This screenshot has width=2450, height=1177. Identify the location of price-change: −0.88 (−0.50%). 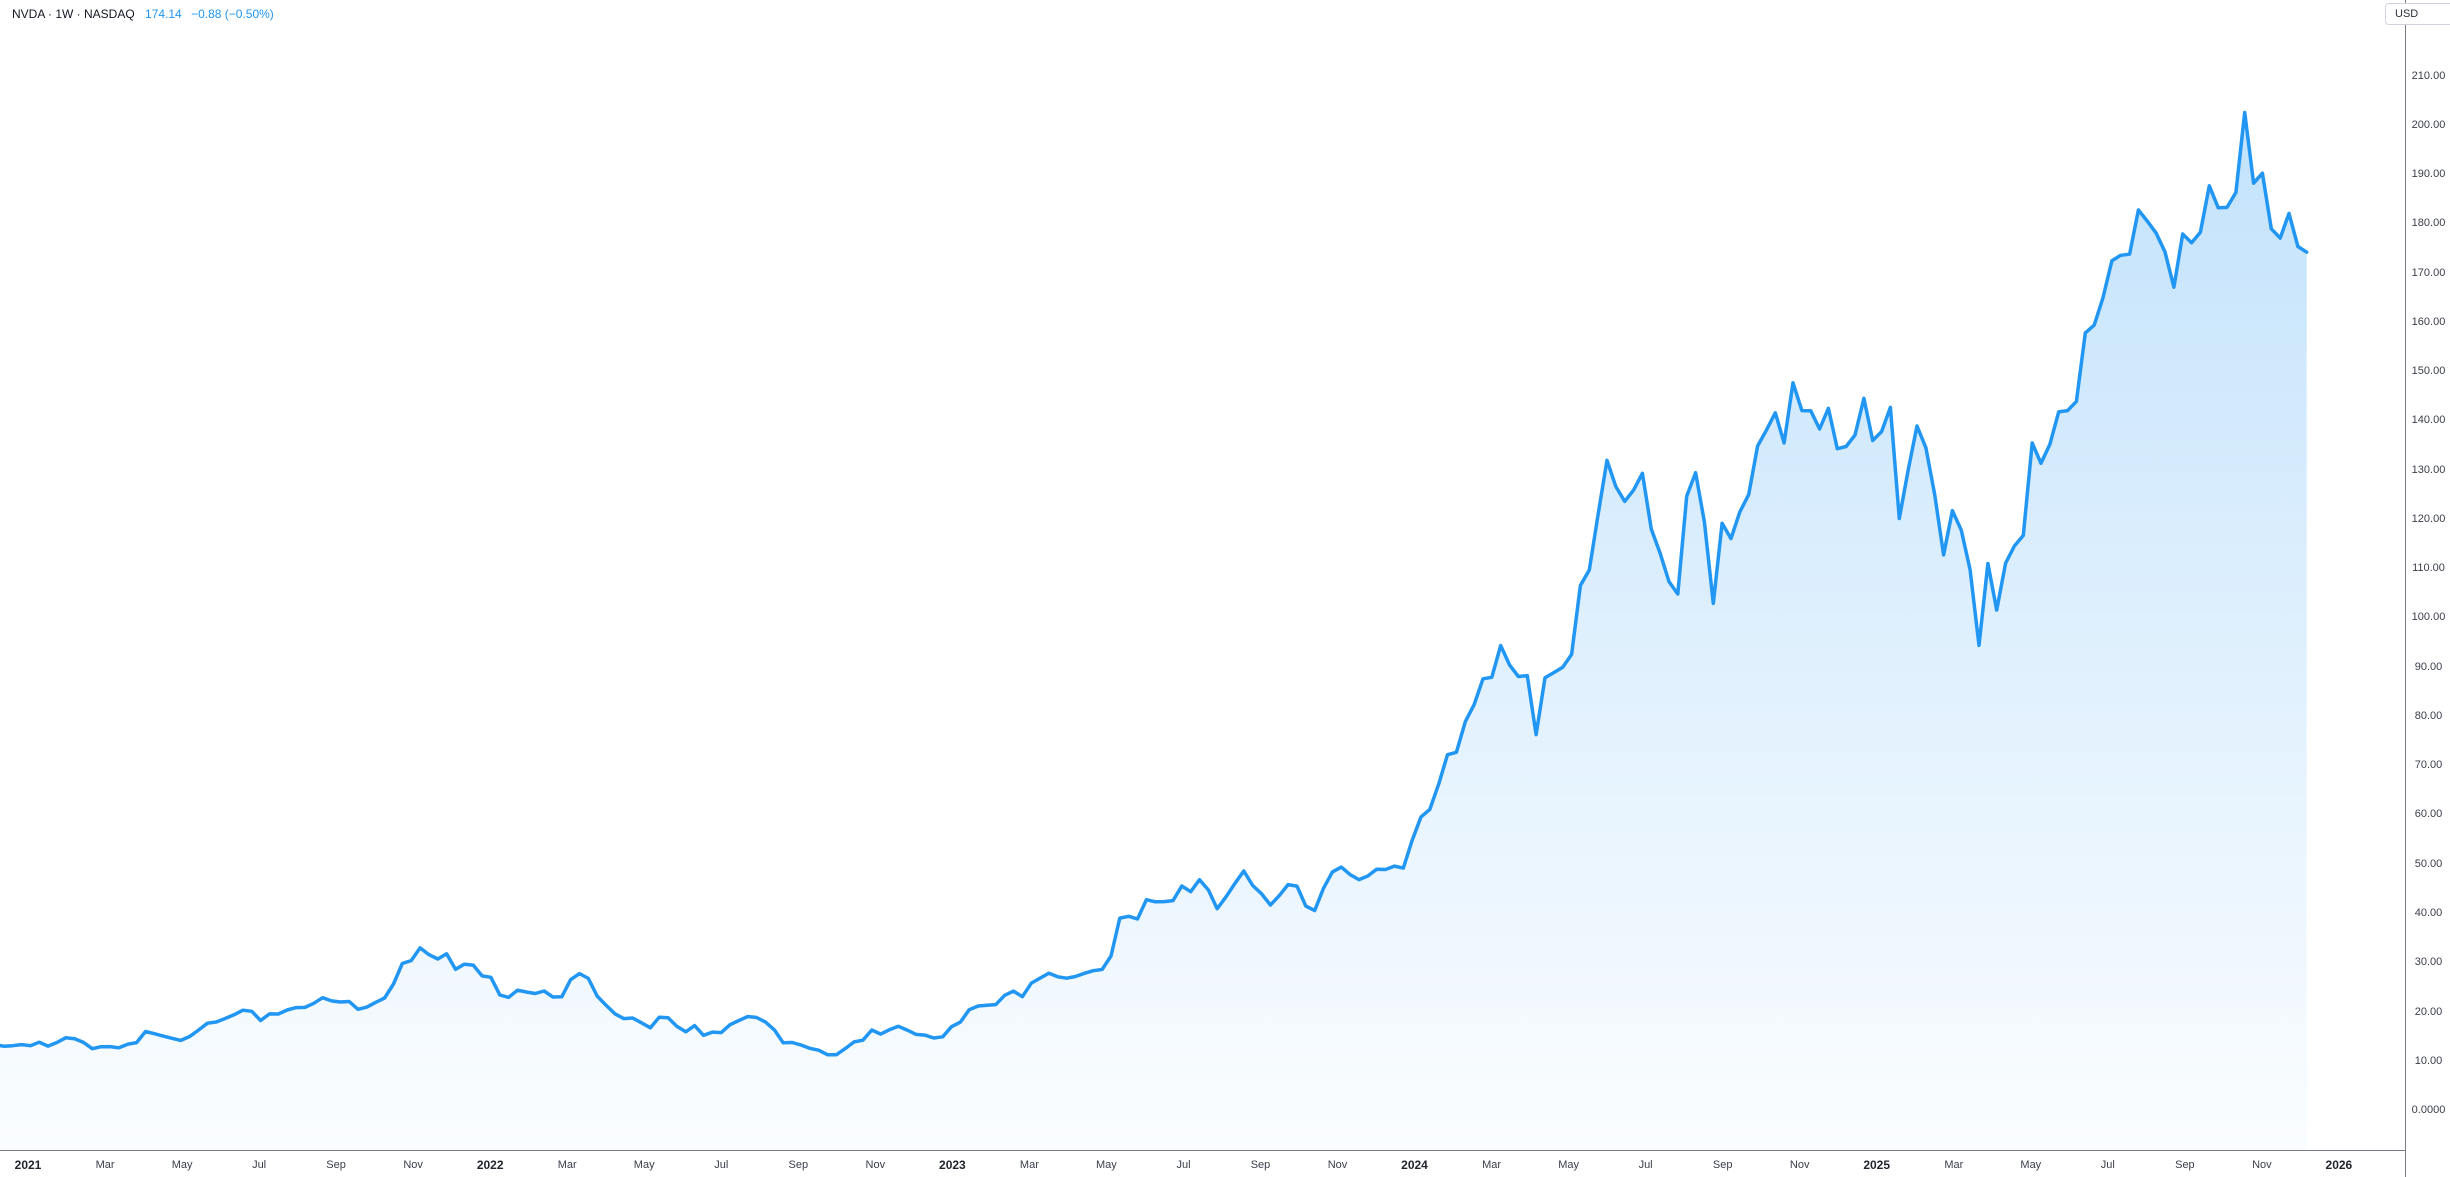
(232, 14).